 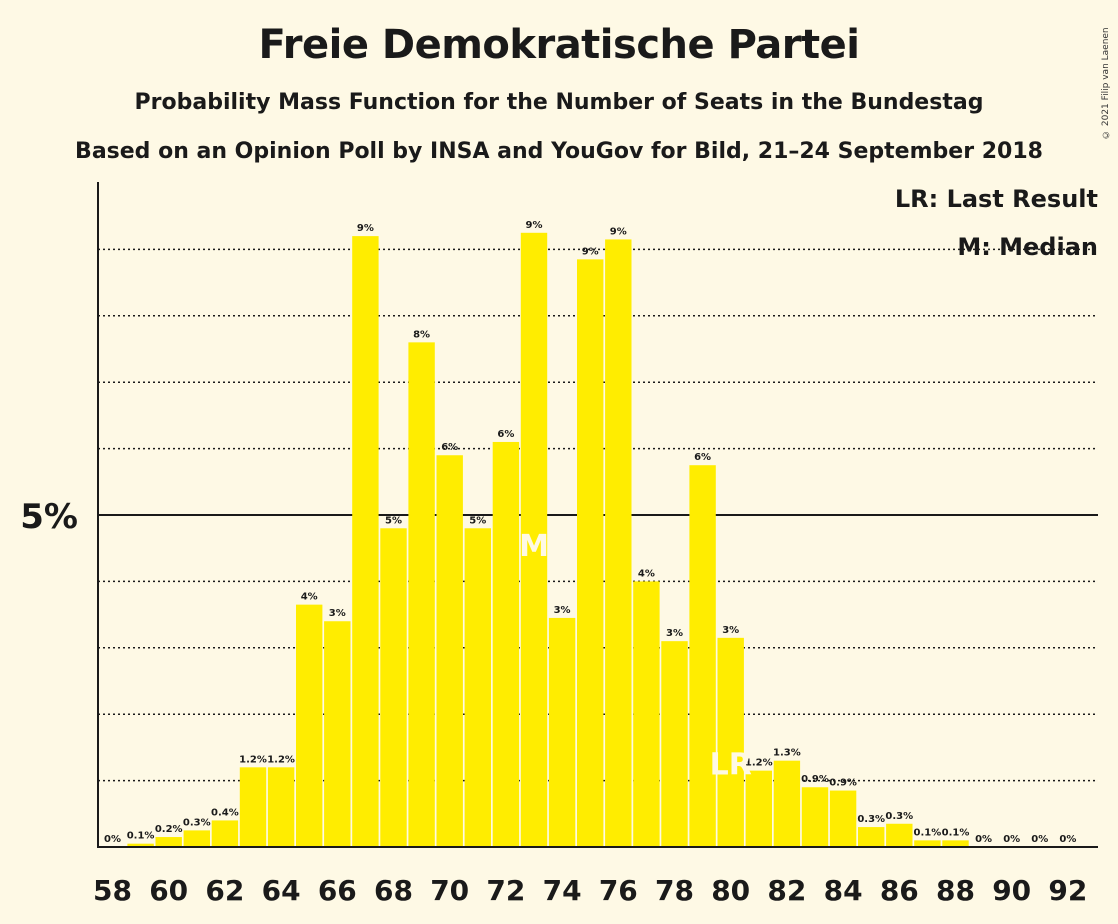 I want to click on markers: M LR, so click(x=635, y=655).